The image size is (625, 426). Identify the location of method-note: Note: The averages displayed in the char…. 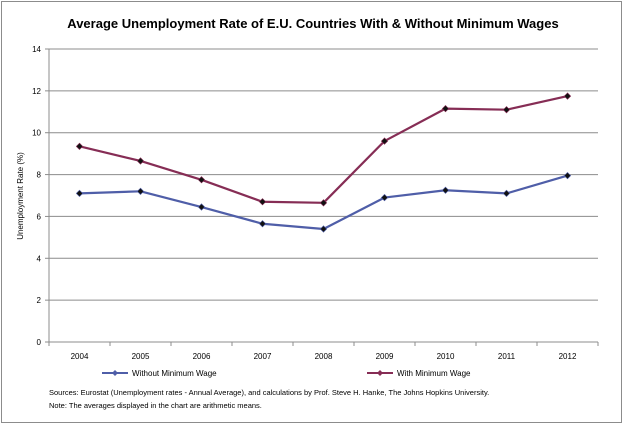
(155, 405).